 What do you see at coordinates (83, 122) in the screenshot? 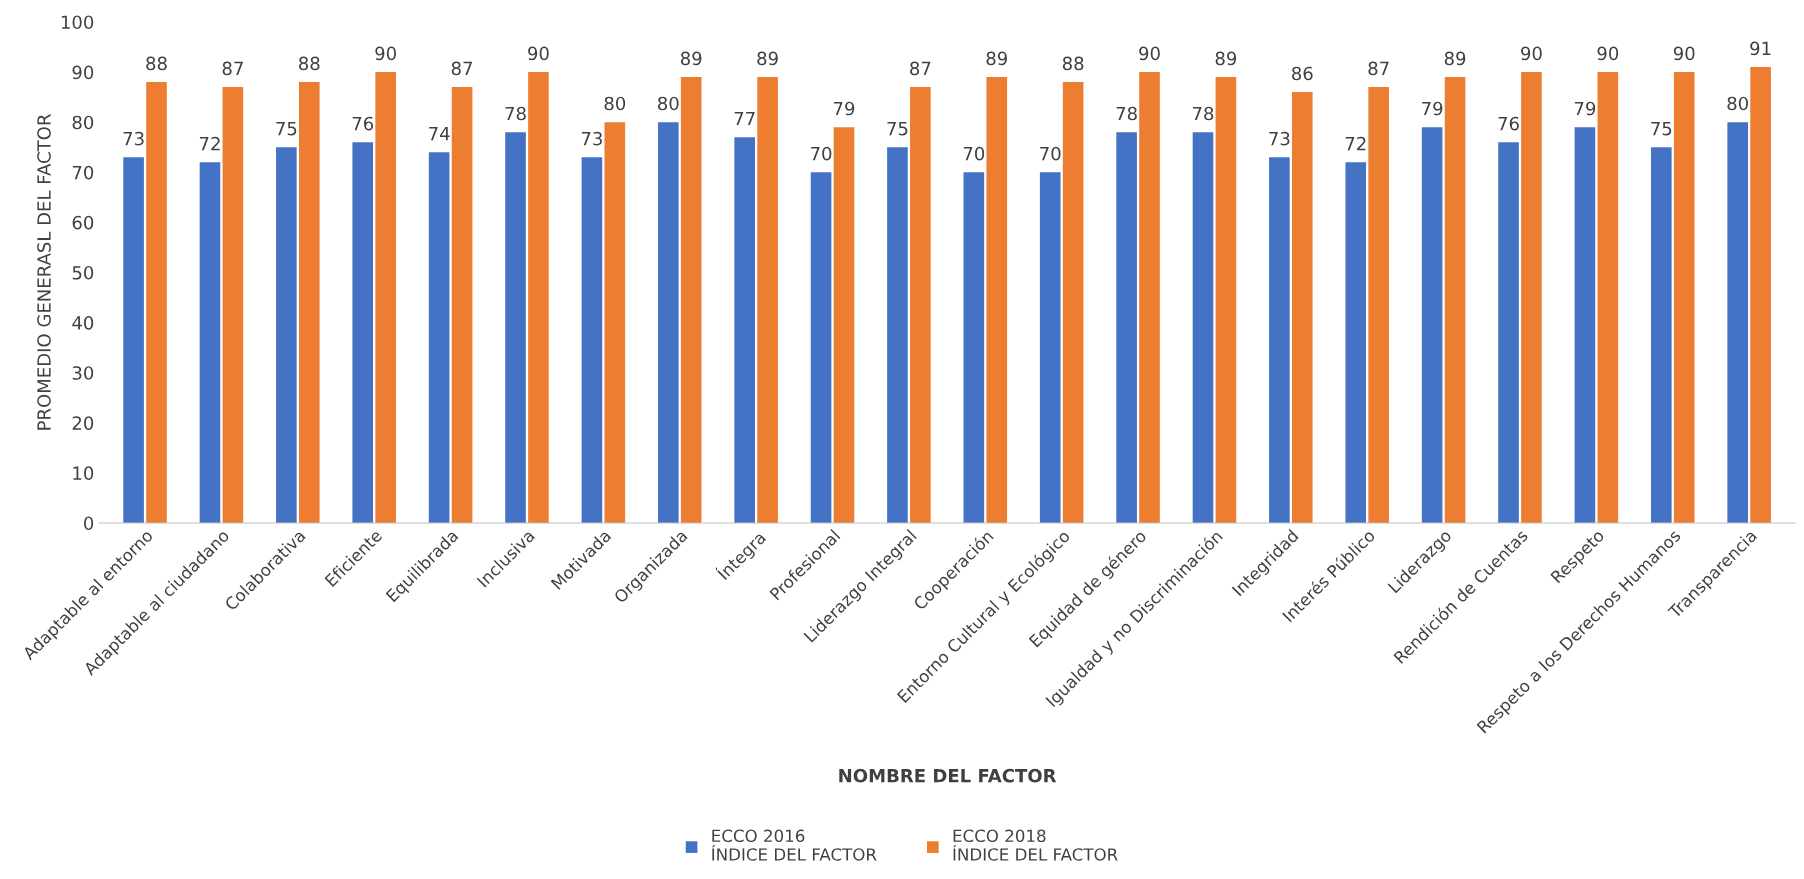
I see `y-tick-label: 80` at bounding box center [83, 122].